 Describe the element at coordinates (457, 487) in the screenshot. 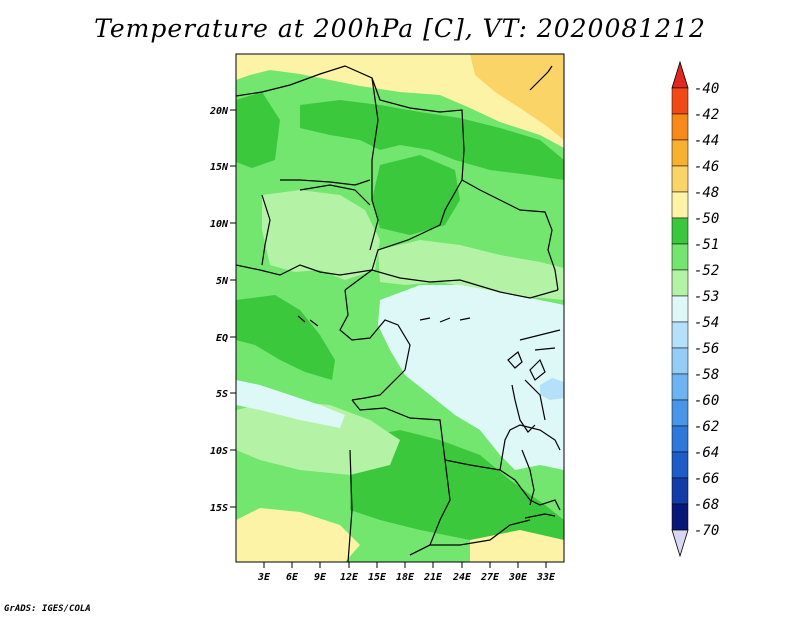

I see `region-minus51-south` at that location.